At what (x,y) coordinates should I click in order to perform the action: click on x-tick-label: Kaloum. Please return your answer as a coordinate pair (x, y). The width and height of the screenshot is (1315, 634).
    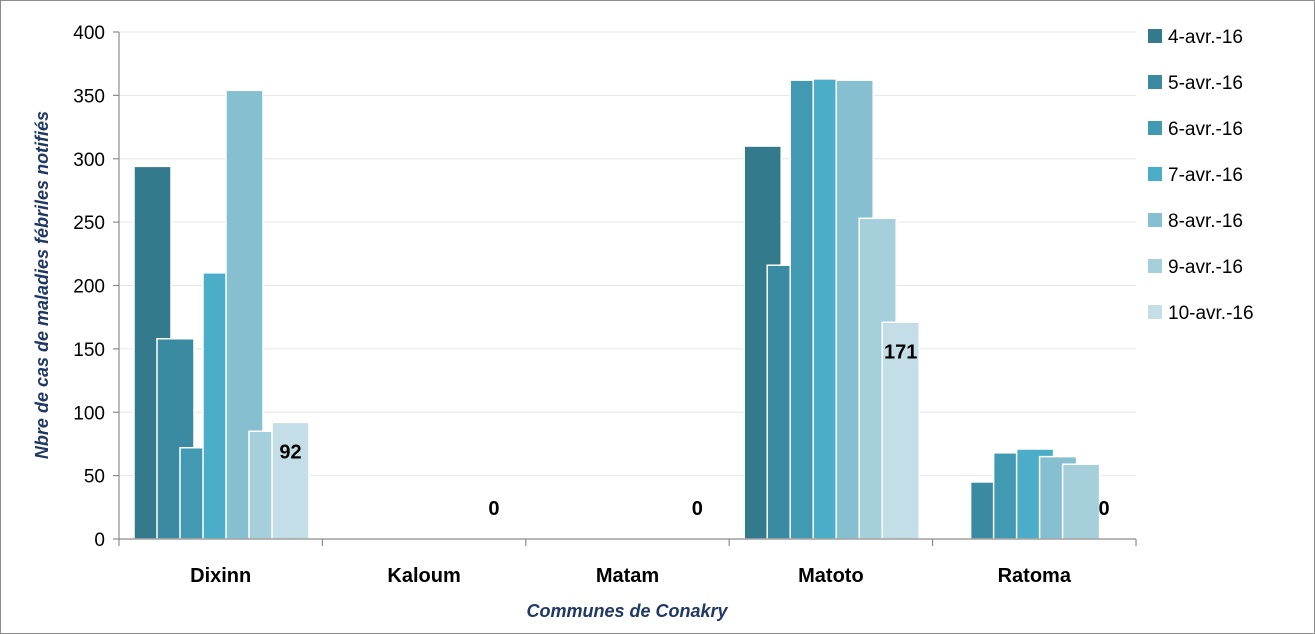
    Looking at the image, I should click on (423, 576).